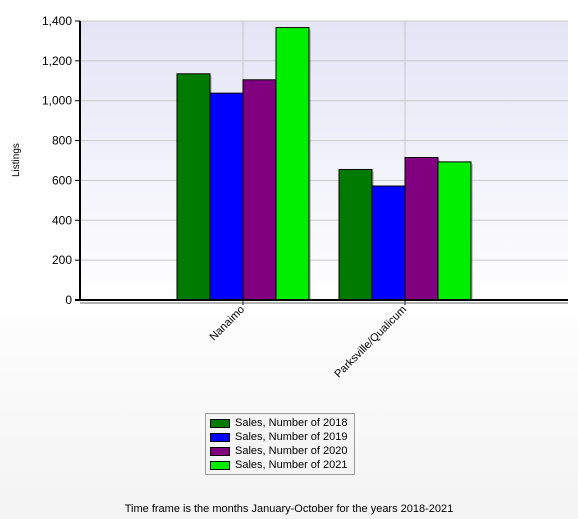  Describe the element at coordinates (62, 260) in the screenshot. I see `y-tick-label: 200` at that location.